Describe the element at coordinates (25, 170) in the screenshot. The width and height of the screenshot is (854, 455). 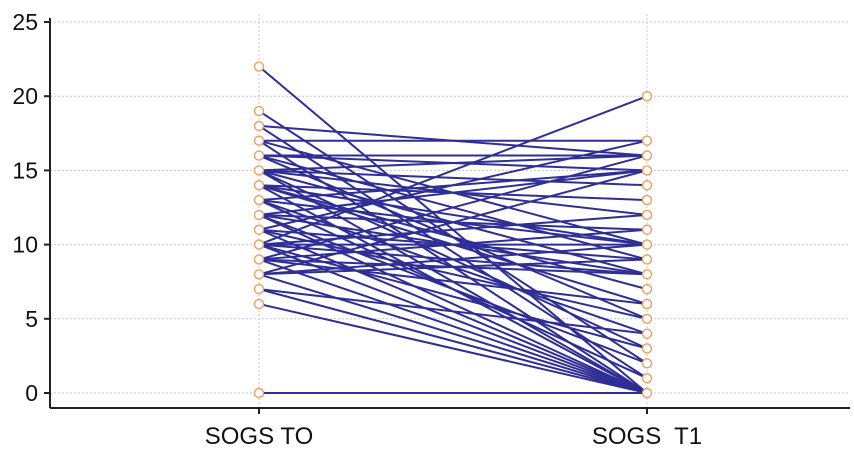
I see `y-tick-label: 15` at that location.